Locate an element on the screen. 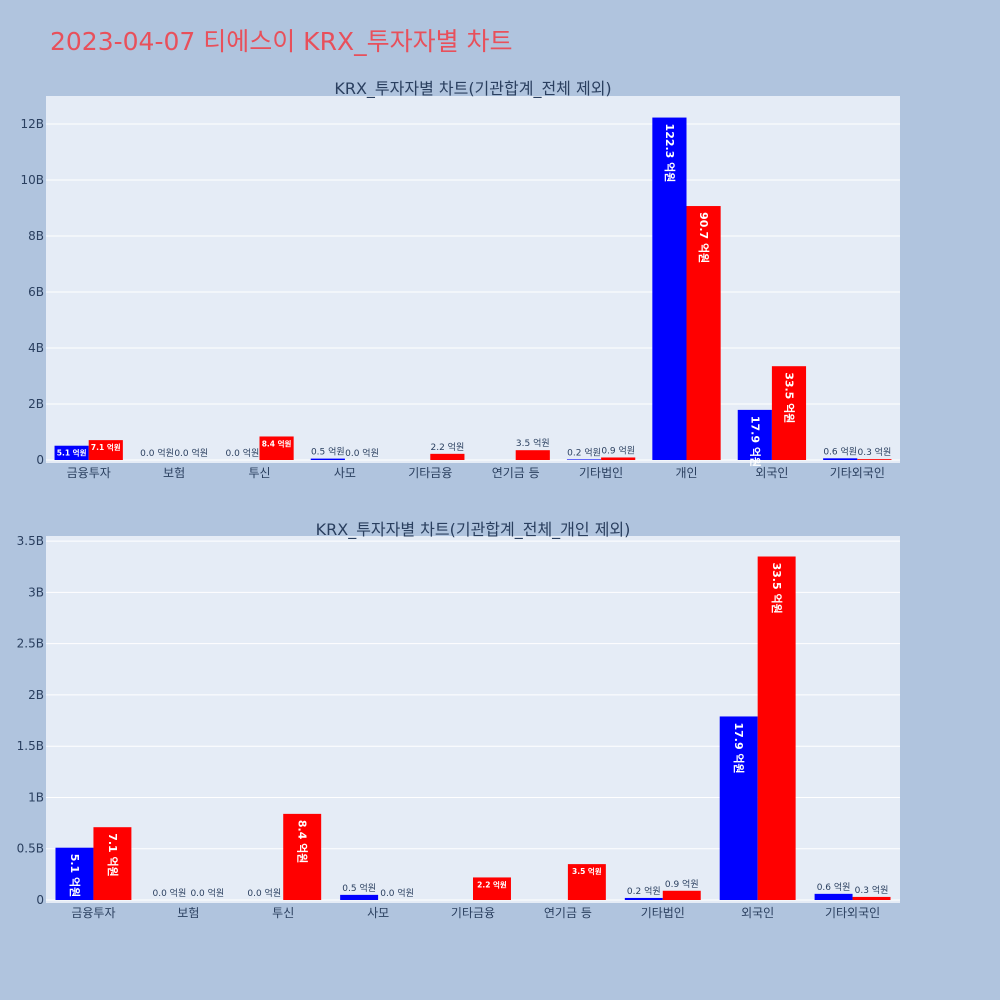  page-title: 2023-04-07 티에스이 KRX_투자자별 차트 is located at coordinates (281, 41).